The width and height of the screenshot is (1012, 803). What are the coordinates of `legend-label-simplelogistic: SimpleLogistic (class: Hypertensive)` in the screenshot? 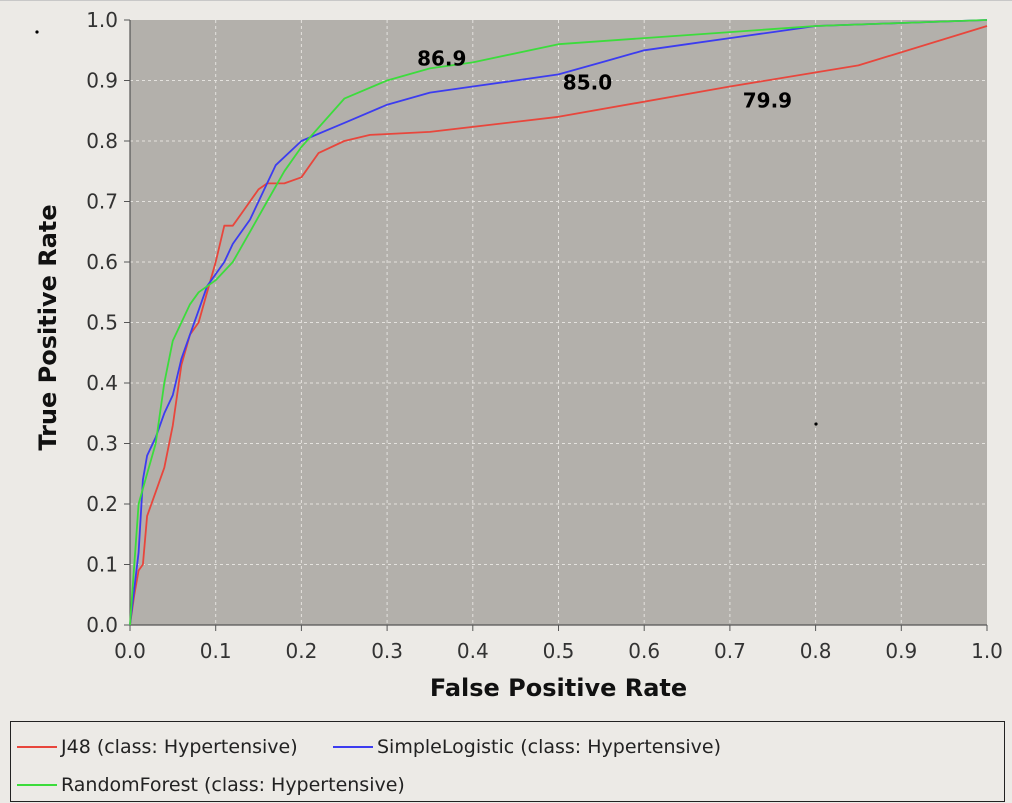 It's located at (549, 747).